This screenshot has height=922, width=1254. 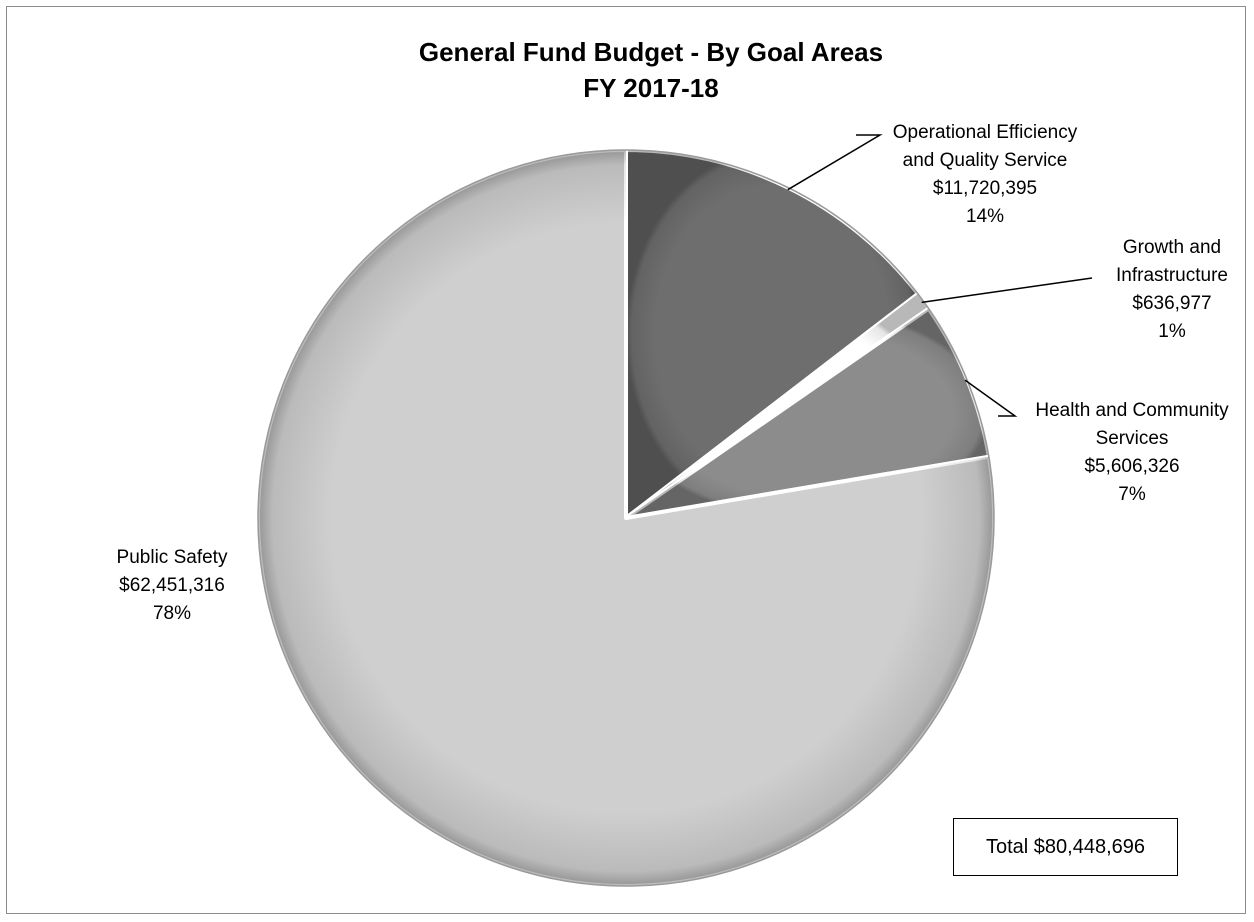 I want to click on slice-label-health-community: $5,606,326, so click(x=1131, y=466).